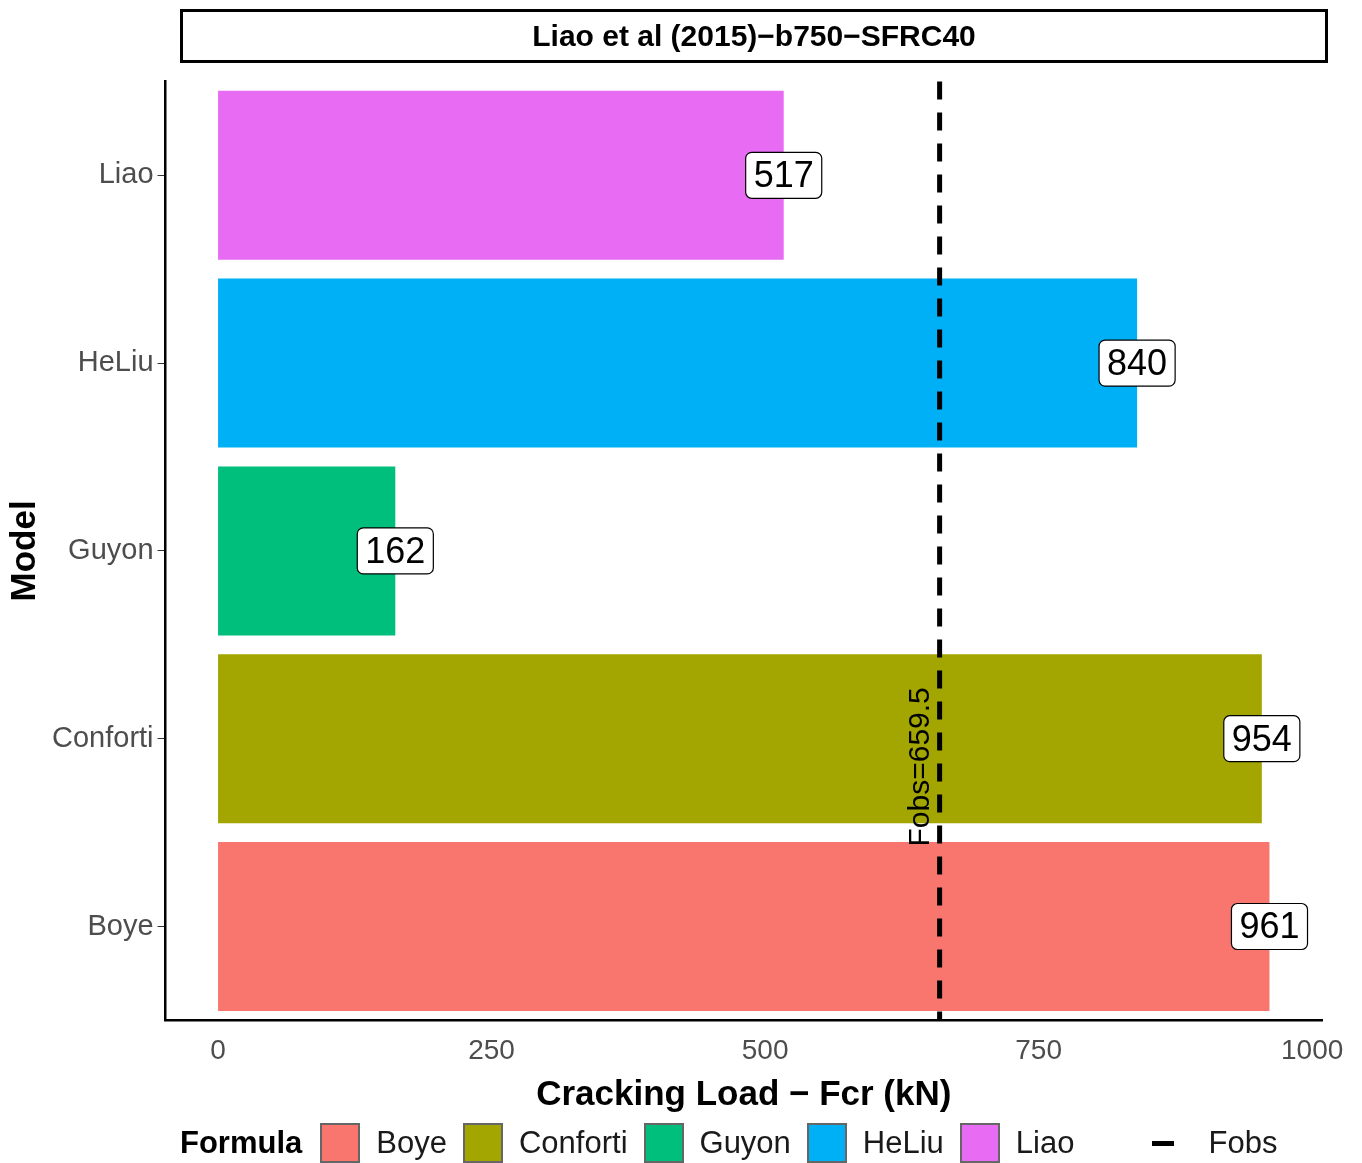 Image resolution: width=1362 pixels, height=1163 pixels. I want to click on y-tick-label: HeLiu, so click(115, 361).